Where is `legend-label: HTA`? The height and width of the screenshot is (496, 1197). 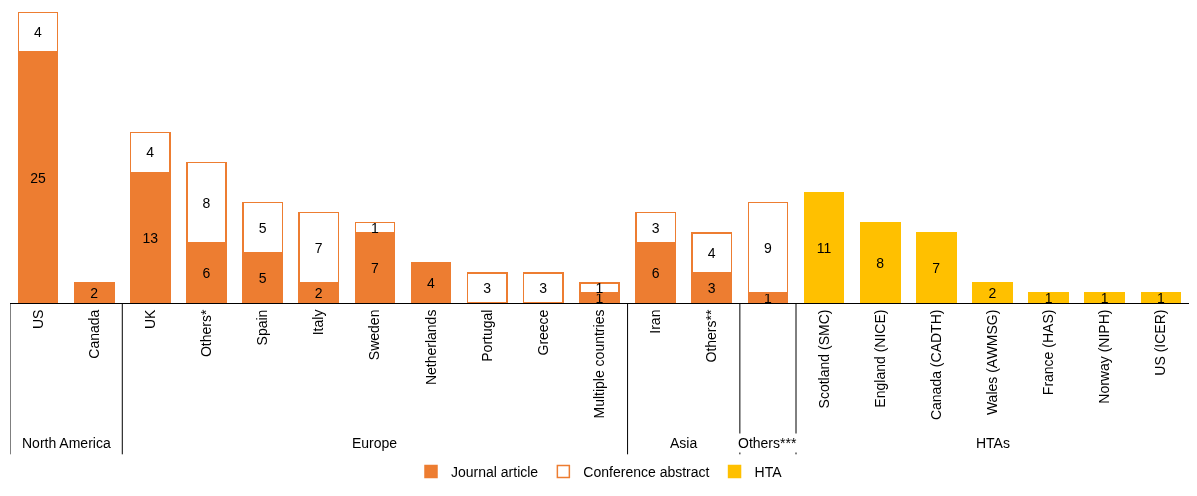
legend-label: HTA is located at coordinates (768, 471).